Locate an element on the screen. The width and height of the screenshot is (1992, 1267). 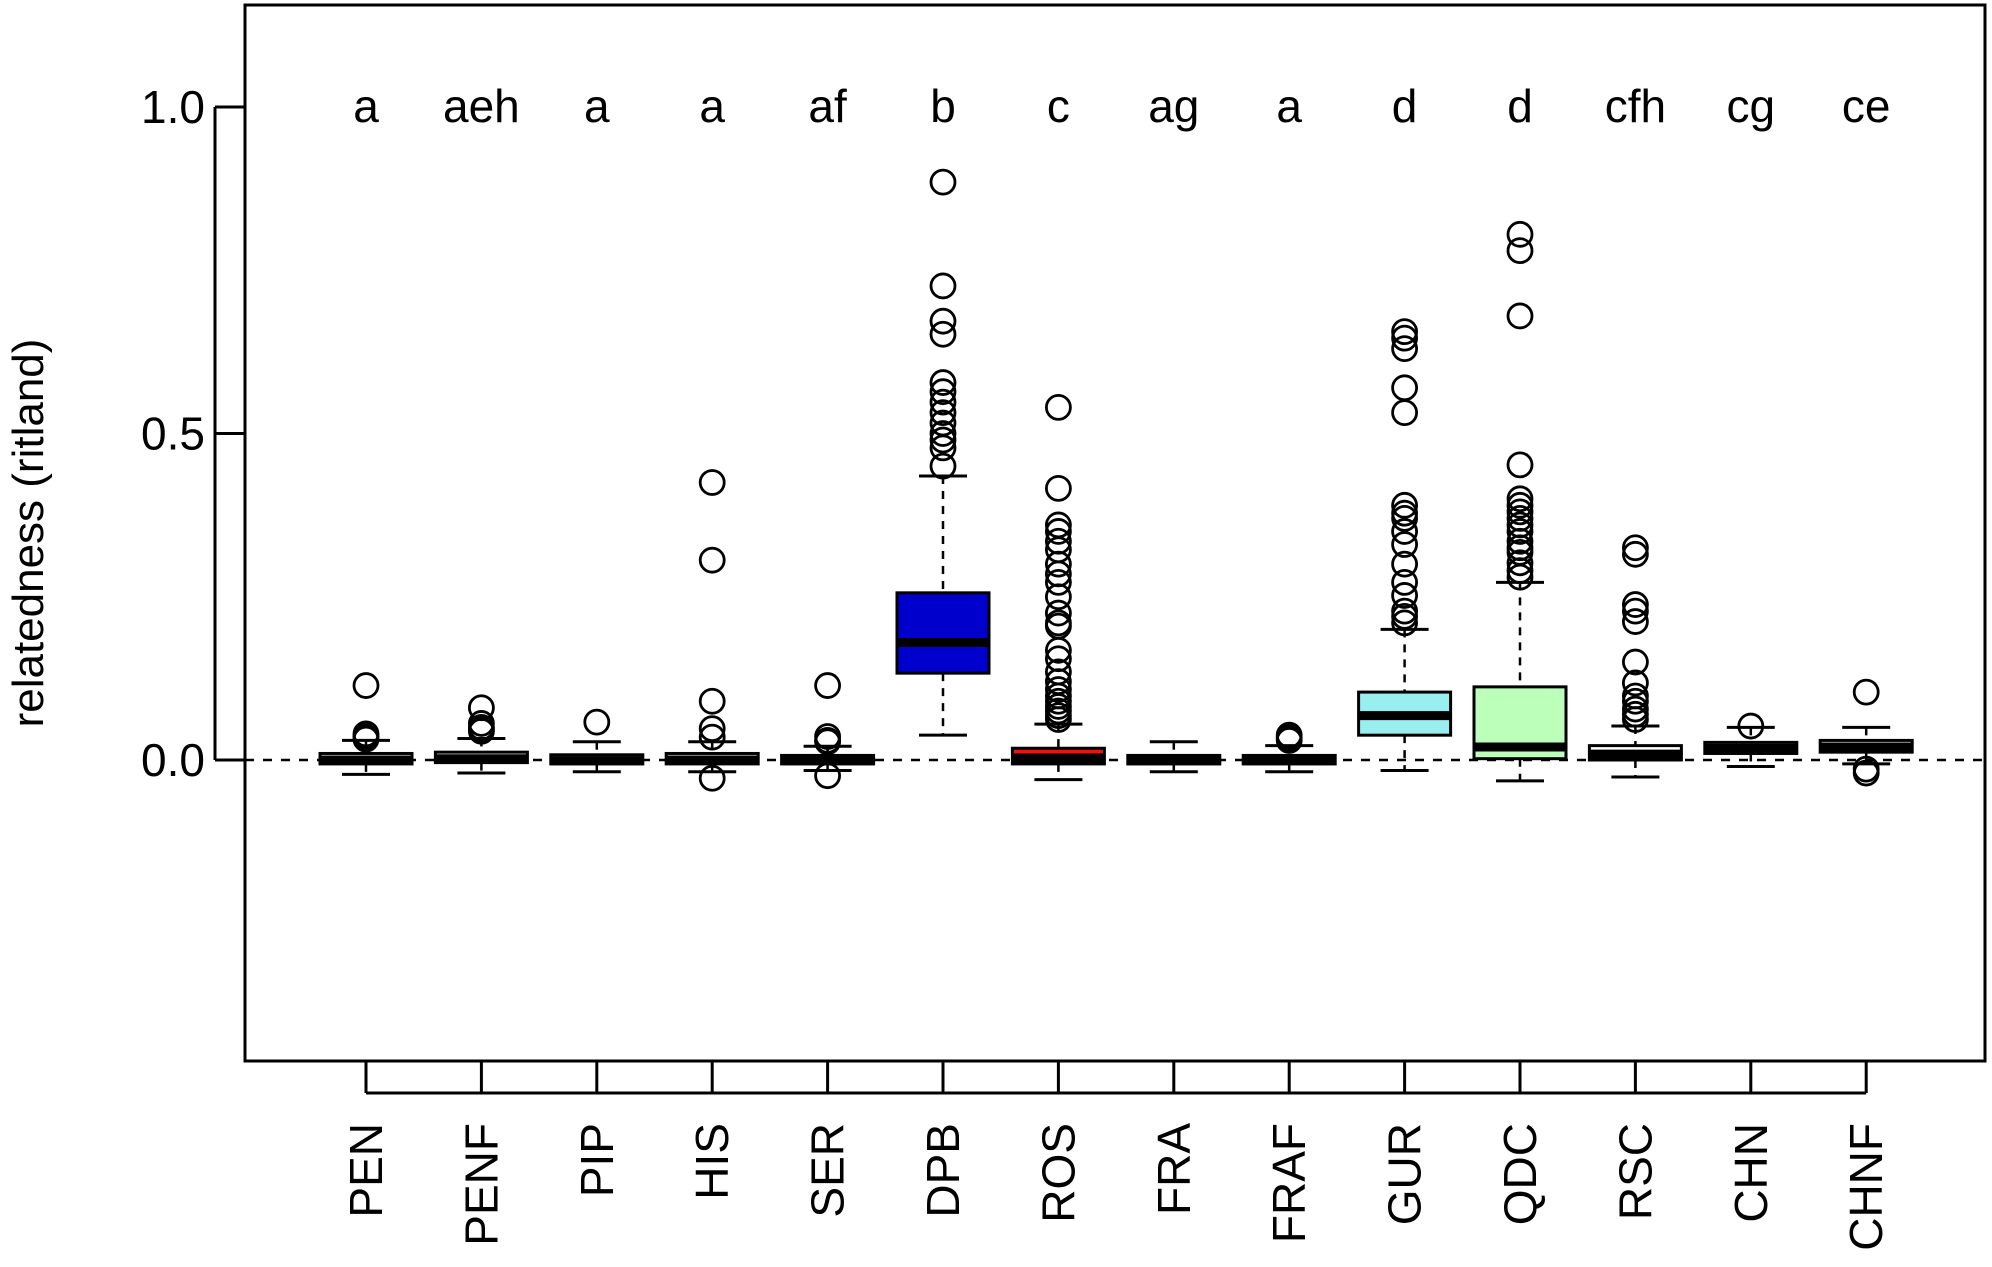
significance-letter: af is located at coordinates (827, 106).